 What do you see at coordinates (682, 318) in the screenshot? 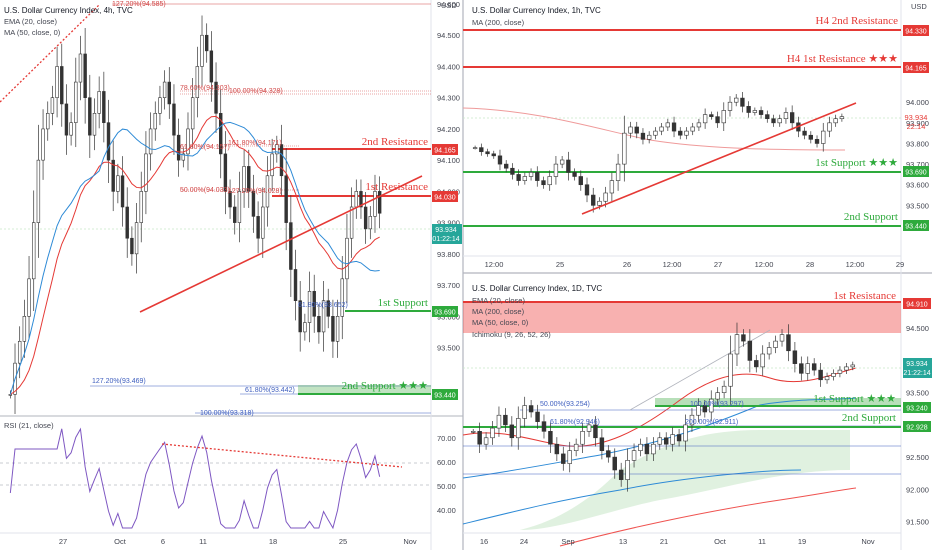
I see `resistance-zone` at bounding box center [682, 318].